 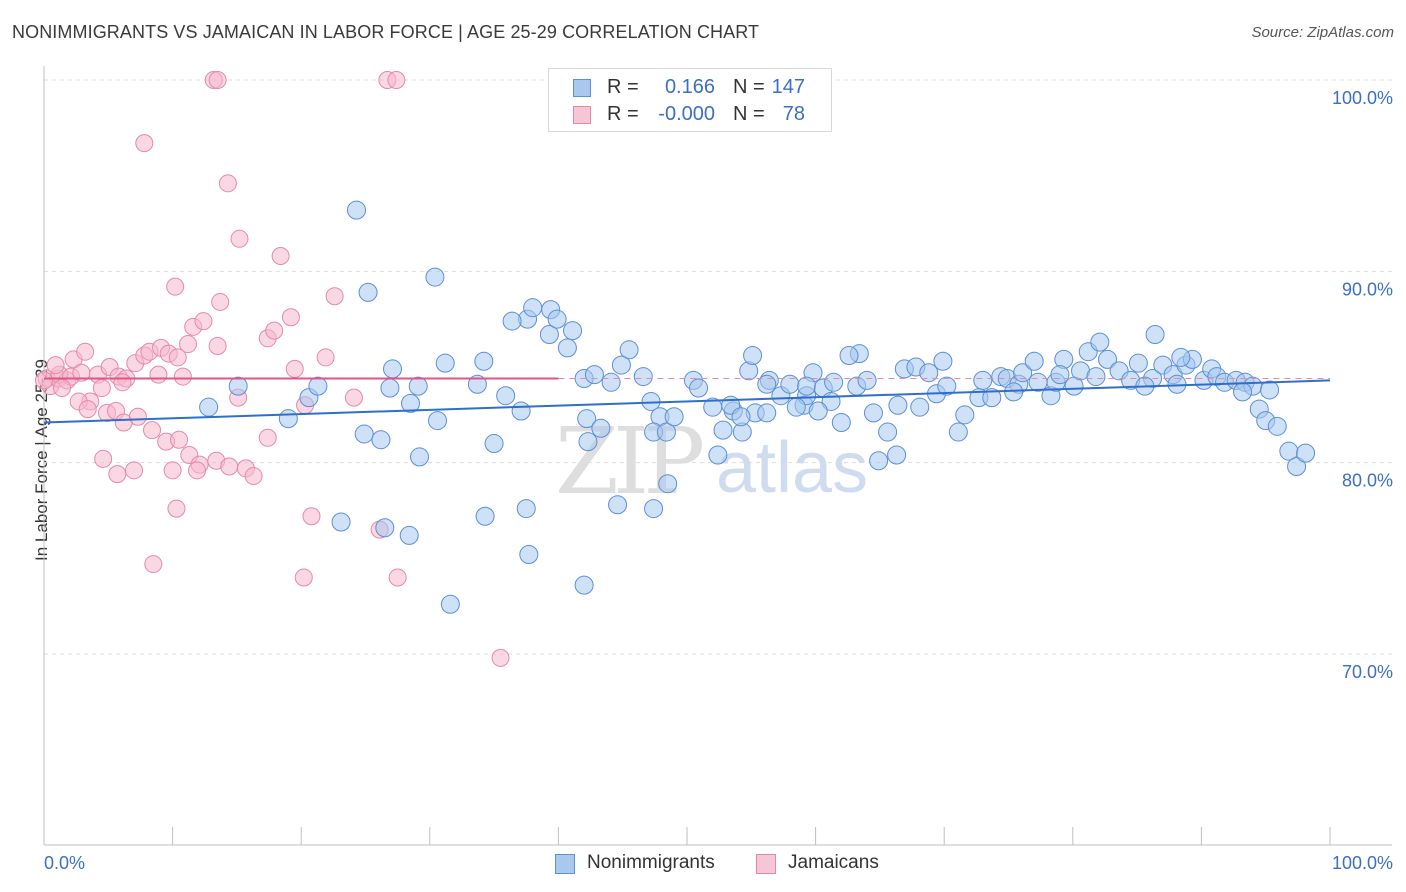 What do you see at coordinates (690, 114) in the screenshot?
I see `legend-row-jamaicans: R = -0.000 N = 78` at bounding box center [690, 114].